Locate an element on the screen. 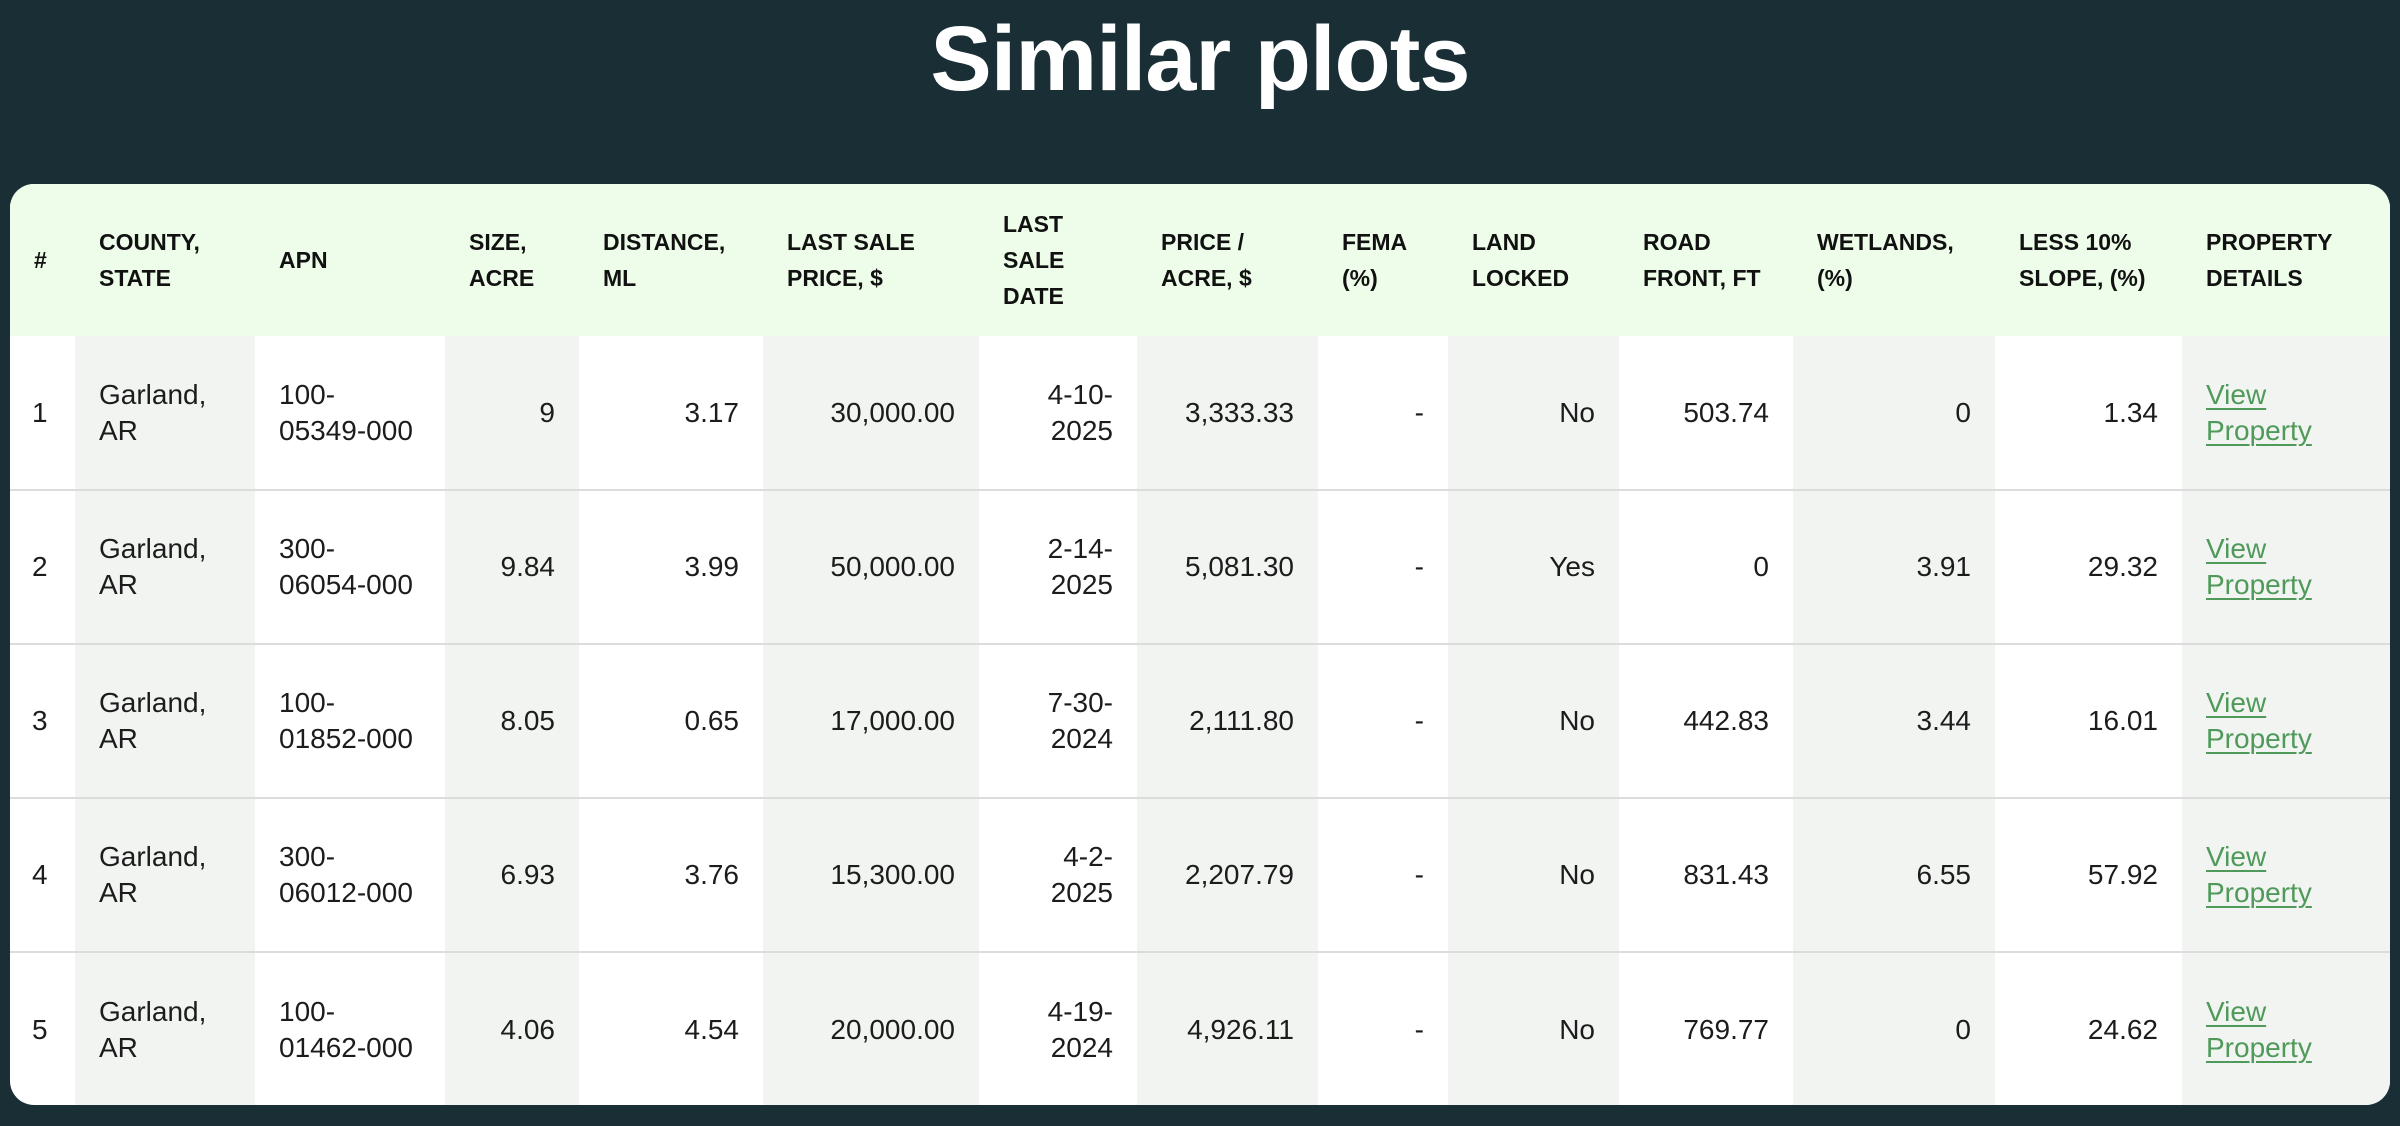 Image resolution: width=2400 pixels, height=1126 pixels. column-header-county-state: COUNTY, STATE is located at coordinates (165, 260).